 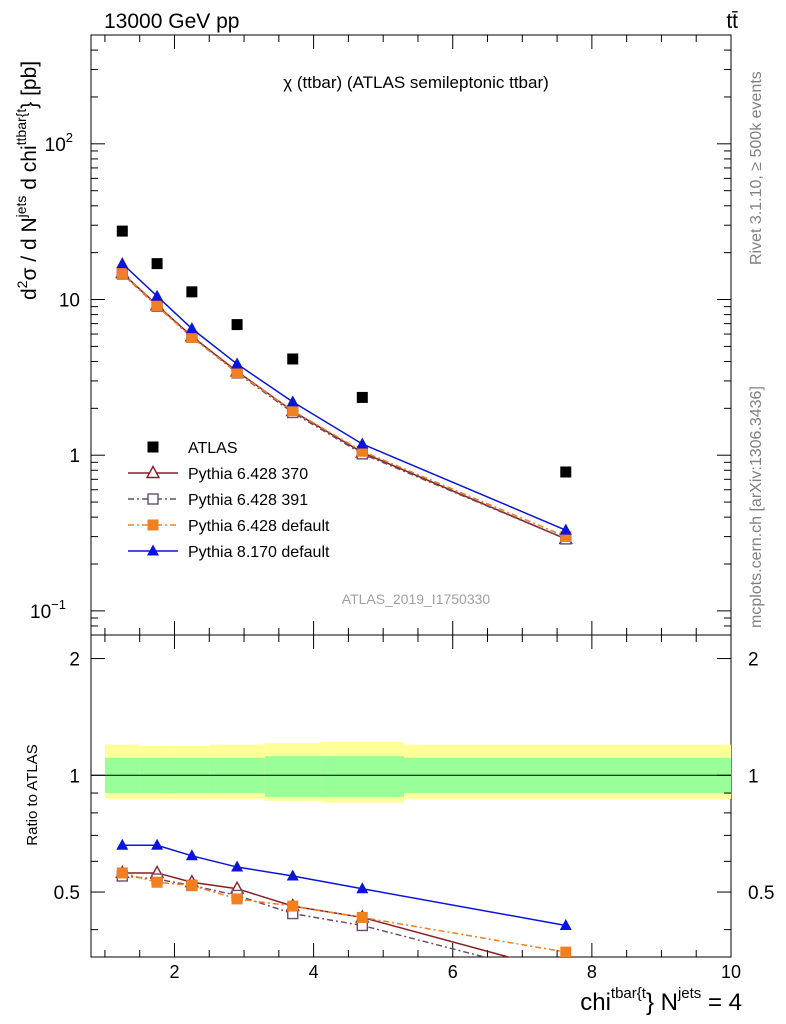 What do you see at coordinates (259, 552) in the screenshot?
I see `legend-label: Pythia 8.170 default` at bounding box center [259, 552].